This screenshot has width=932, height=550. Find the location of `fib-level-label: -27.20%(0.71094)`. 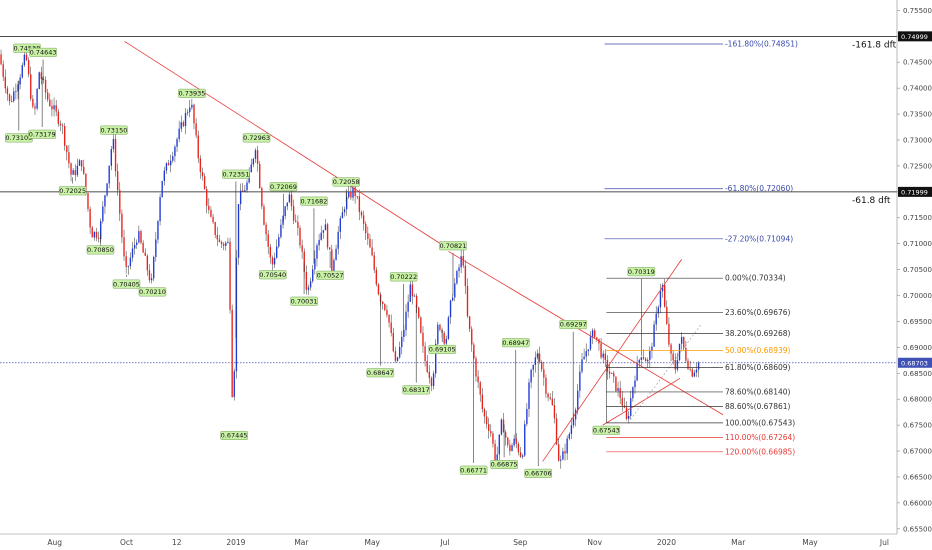

fib-level-label: -27.20%(0.71094) is located at coordinates (759, 238).